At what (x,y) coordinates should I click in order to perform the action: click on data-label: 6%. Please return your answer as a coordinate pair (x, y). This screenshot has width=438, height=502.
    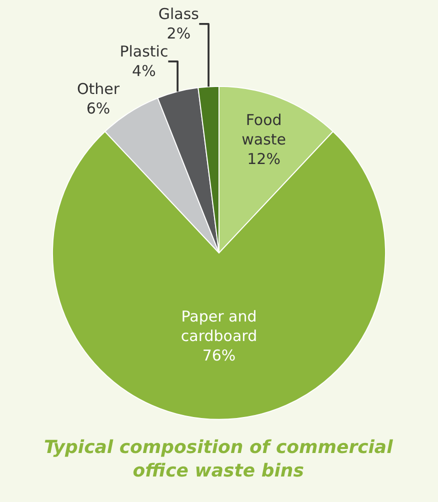
    Looking at the image, I should click on (98, 109).